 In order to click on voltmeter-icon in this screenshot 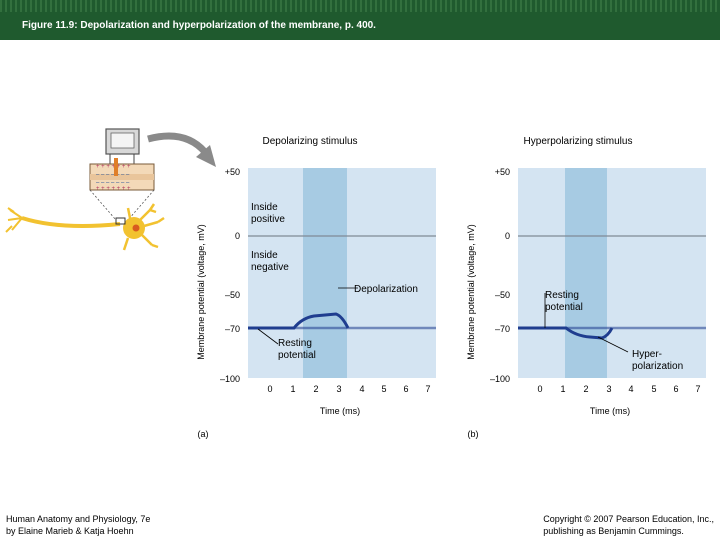, I will do `click(122, 146)`.